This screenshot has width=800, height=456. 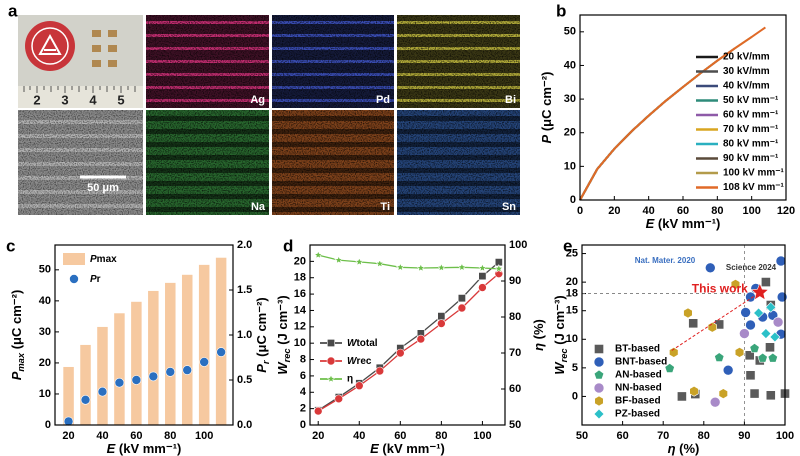 What do you see at coordinates (363, 361) in the screenshot?
I see `legend-label-part: rec` at bounding box center [363, 361].